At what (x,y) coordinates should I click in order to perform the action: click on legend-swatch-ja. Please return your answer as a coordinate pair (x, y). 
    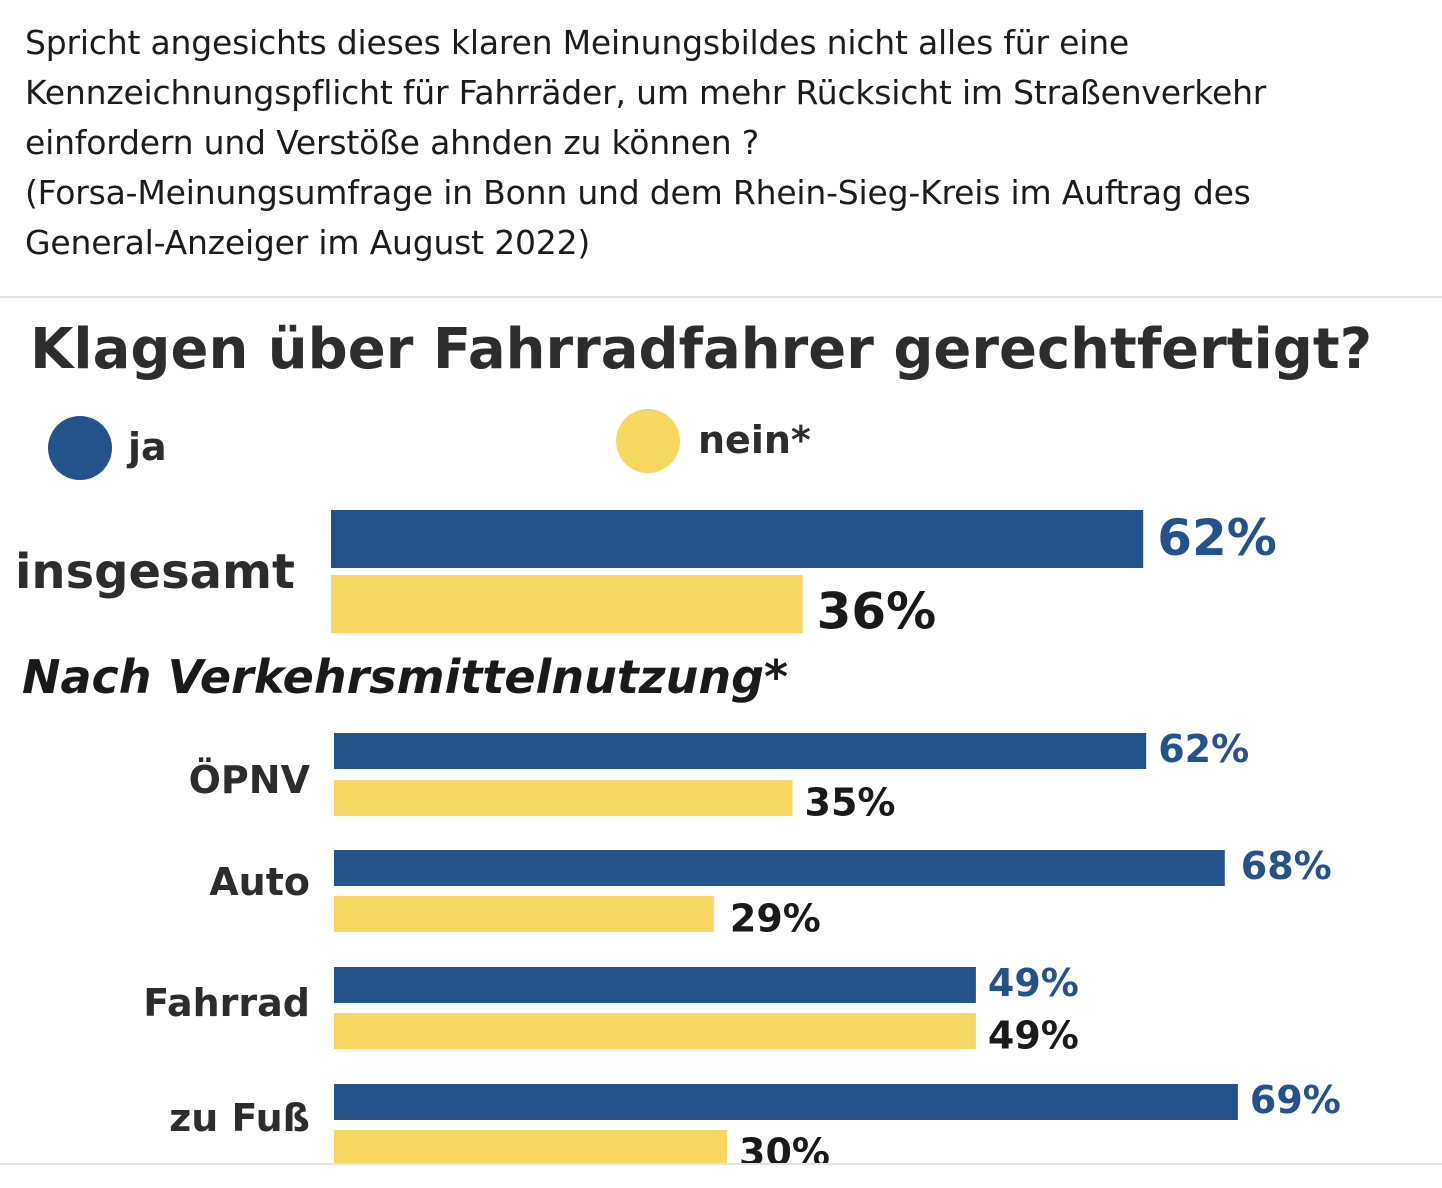
    Looking at the image, I should click on (80, 448).